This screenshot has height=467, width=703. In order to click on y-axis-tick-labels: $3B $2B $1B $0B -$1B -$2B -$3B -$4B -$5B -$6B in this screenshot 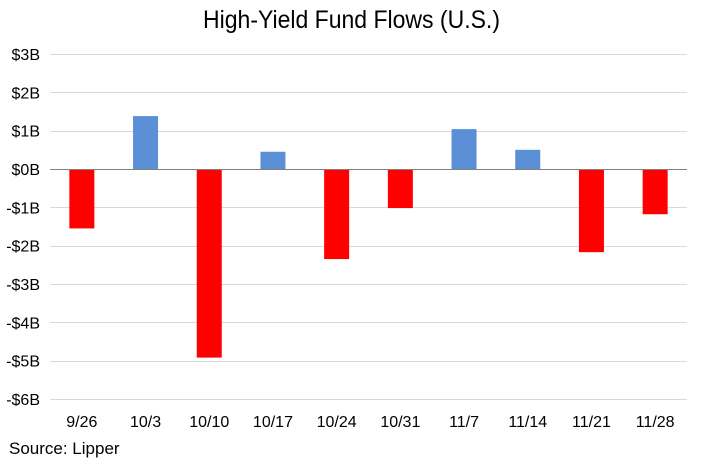, I will do `click(23, 228)`.